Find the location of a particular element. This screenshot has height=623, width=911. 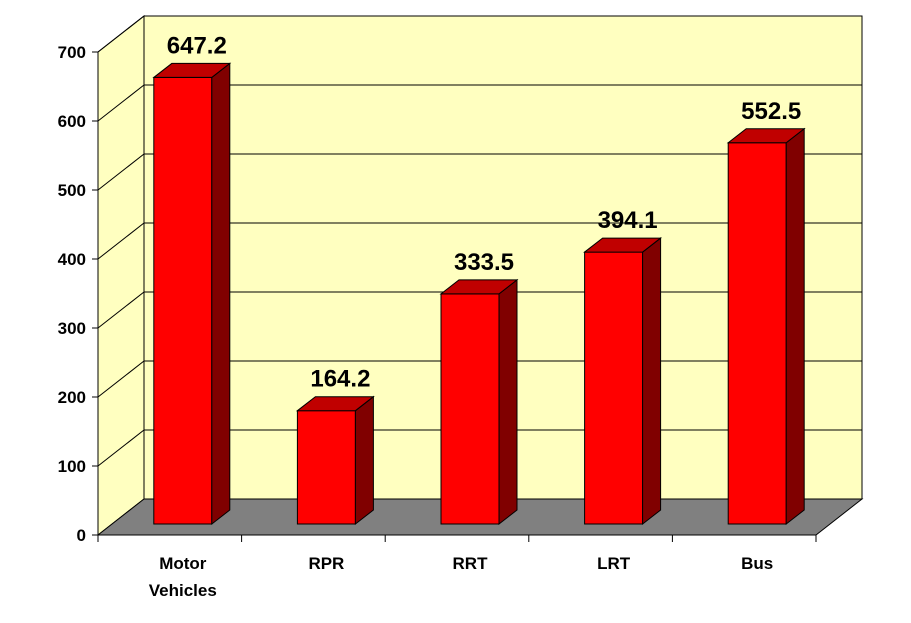

x-category-label: RPR is located at coordinates (326, 563).